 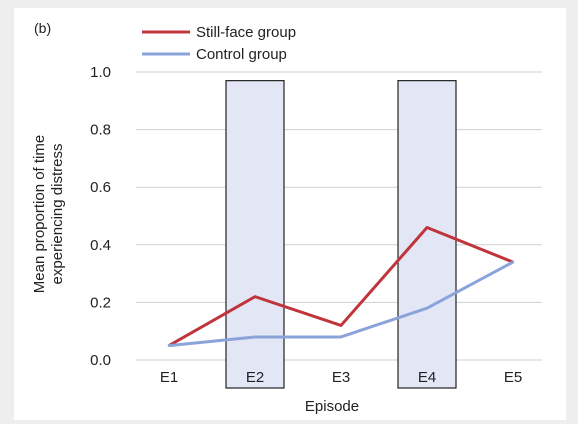 What do you see at coordinates (100, 360) in the screenshot?
I see `y-tick-label: 0.0` at bounding box center [100, 360].